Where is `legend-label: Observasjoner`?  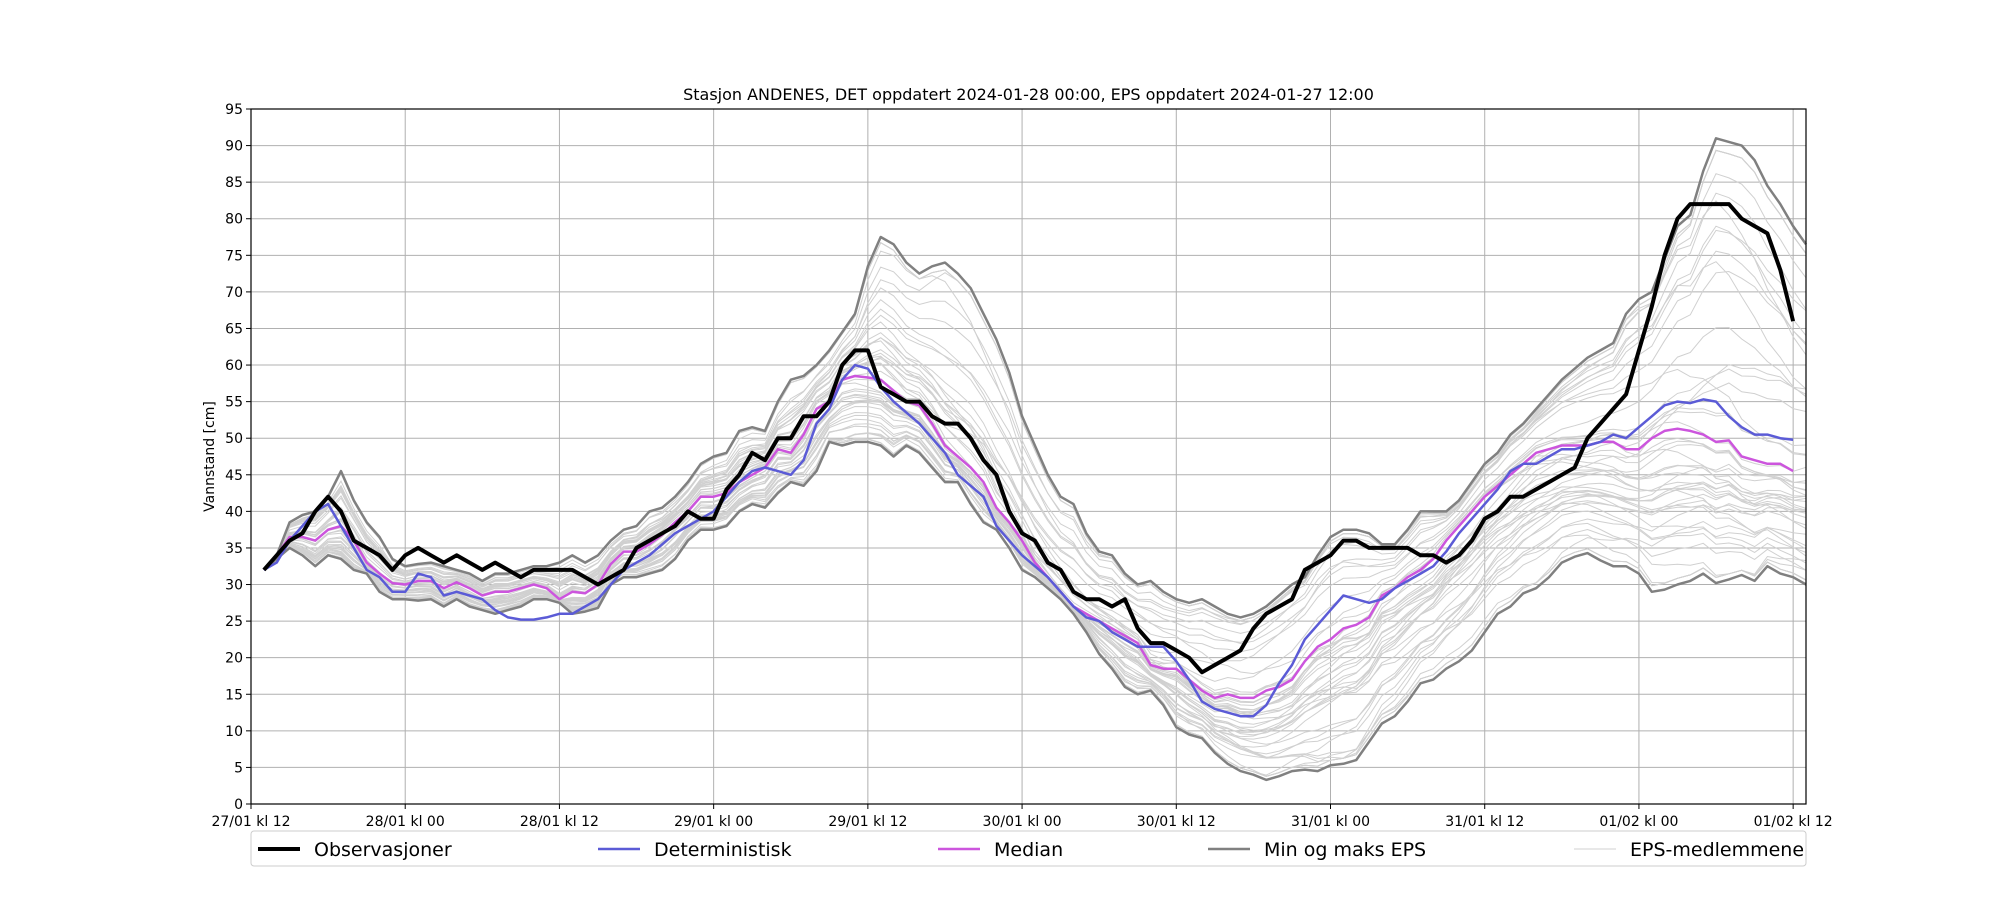
legend-label: Observasjoner is located at coordinates (383, 850).